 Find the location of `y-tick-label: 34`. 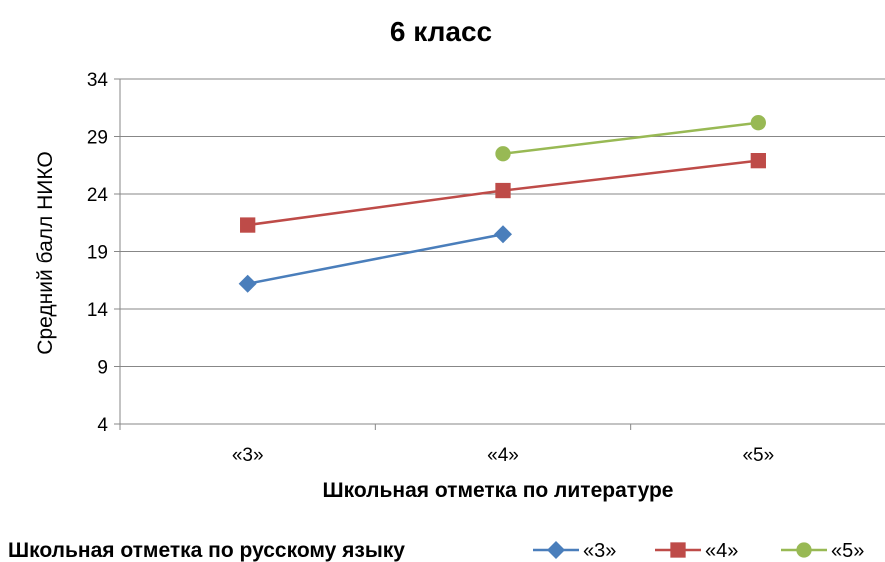

y-tick-label: 34 is located at coordinates (98, 80).